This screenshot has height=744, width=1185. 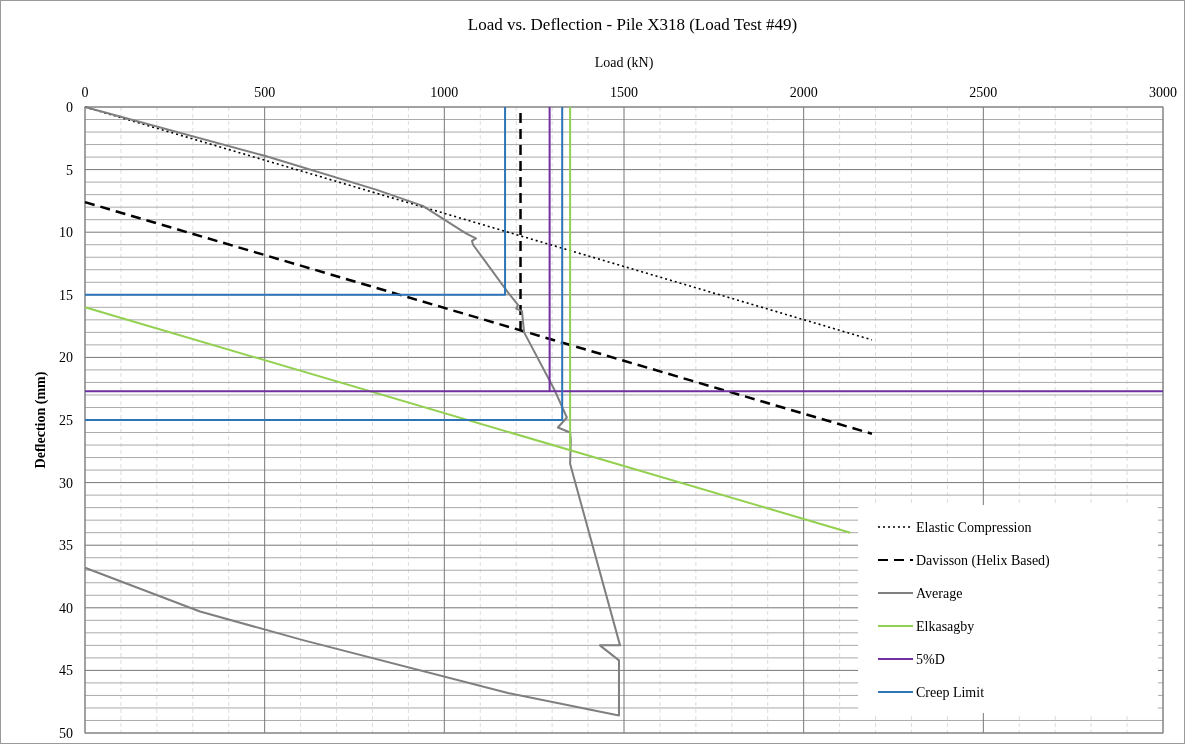 I want to click on y-tick-label: 15, so click(x=66, y=295).